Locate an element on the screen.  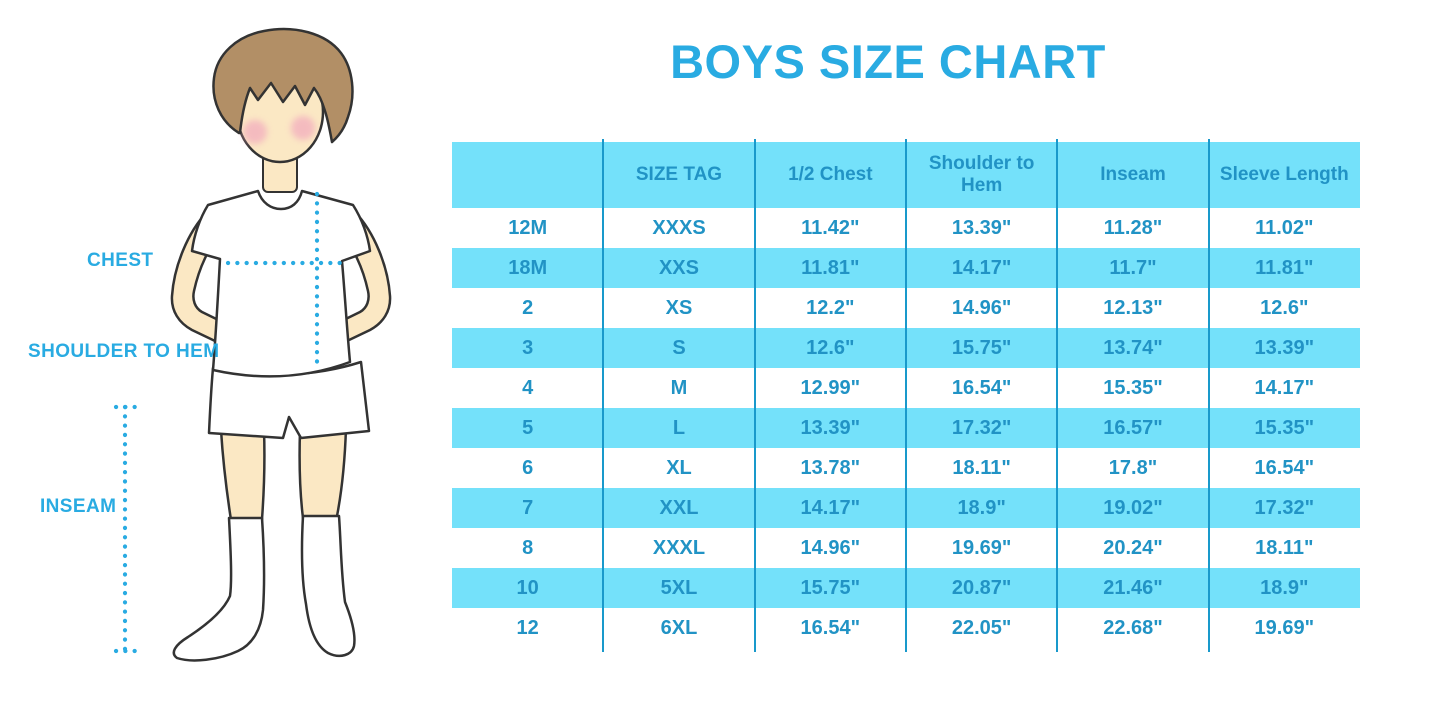
table-row: 8 XXXL 14.96" 19.69" 20.24" 18.11" is located at coordinates (906, 548).